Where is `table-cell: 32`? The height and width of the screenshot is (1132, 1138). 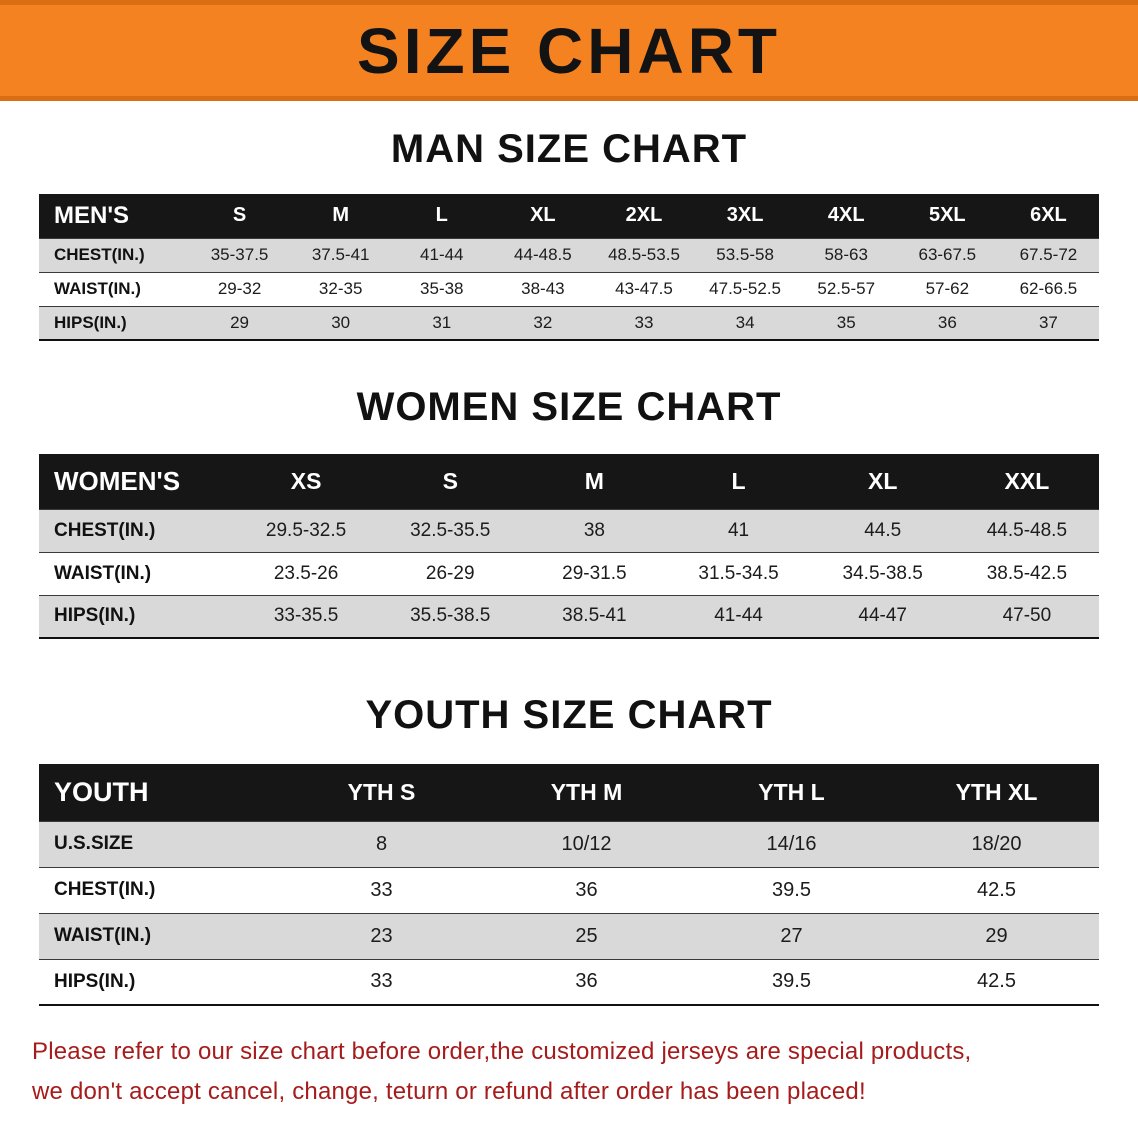 table-cell: 32 is located at coordinates (543, 322).